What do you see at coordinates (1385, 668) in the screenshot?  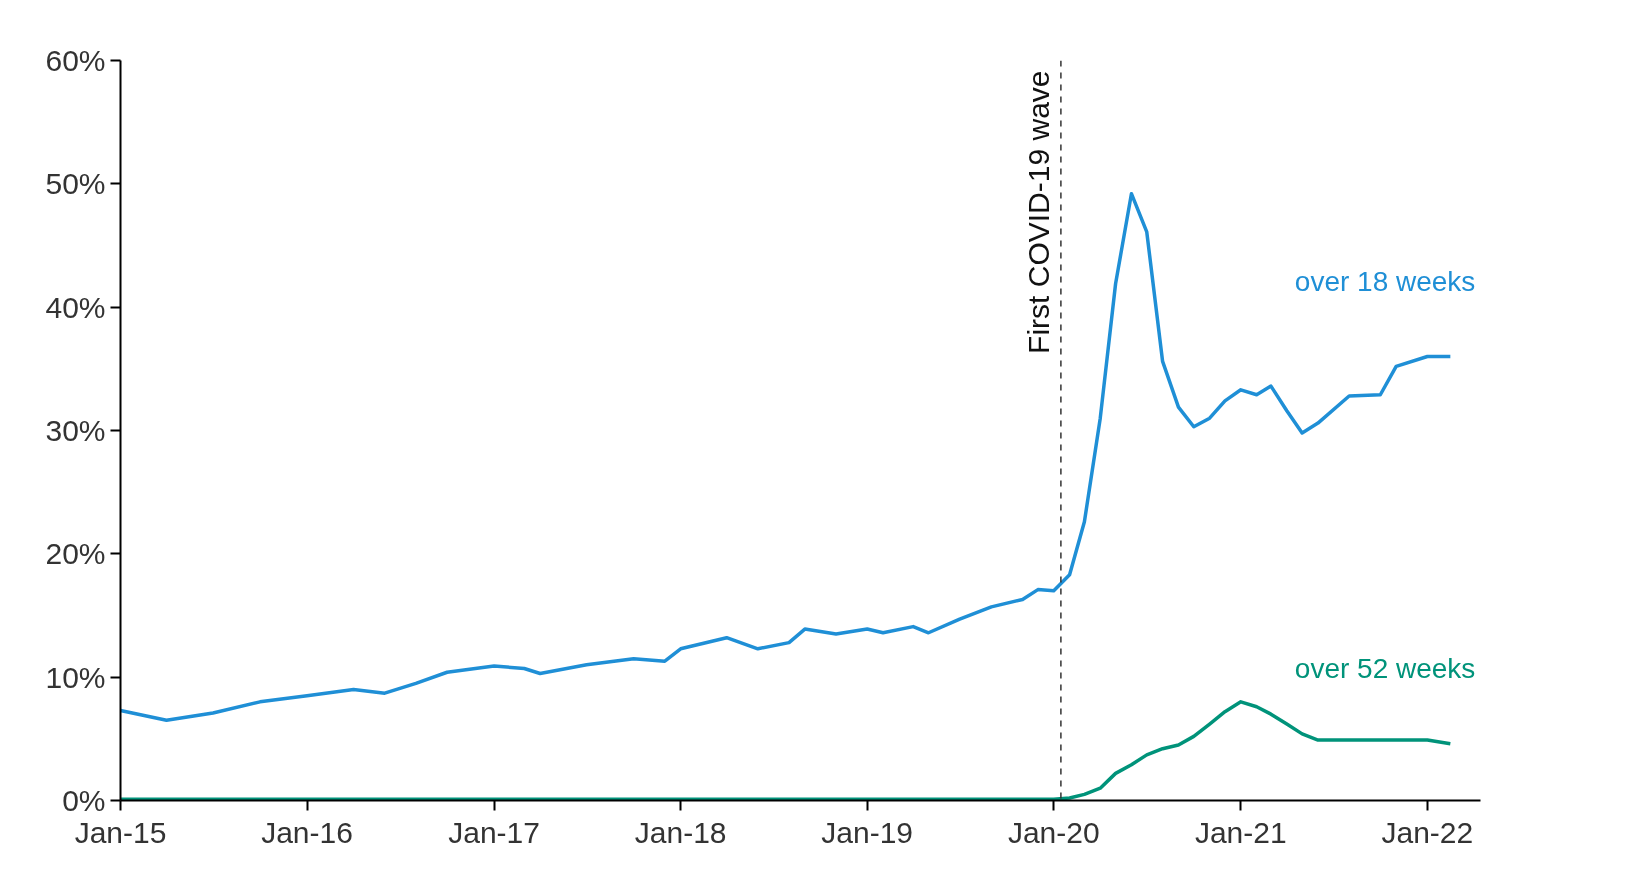 I see `series-label: over 52 weeks` at bounding box center [1385, 668].